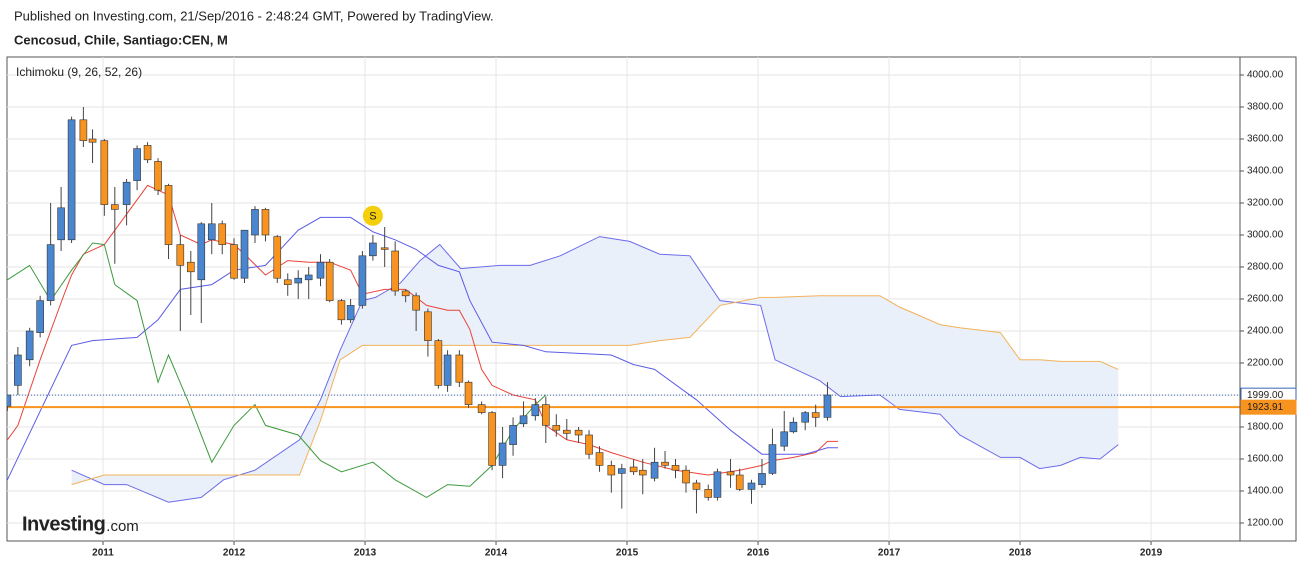 The image size is (1297, 566). I want to click on x-tick-label: 2011, so click(103, 553).